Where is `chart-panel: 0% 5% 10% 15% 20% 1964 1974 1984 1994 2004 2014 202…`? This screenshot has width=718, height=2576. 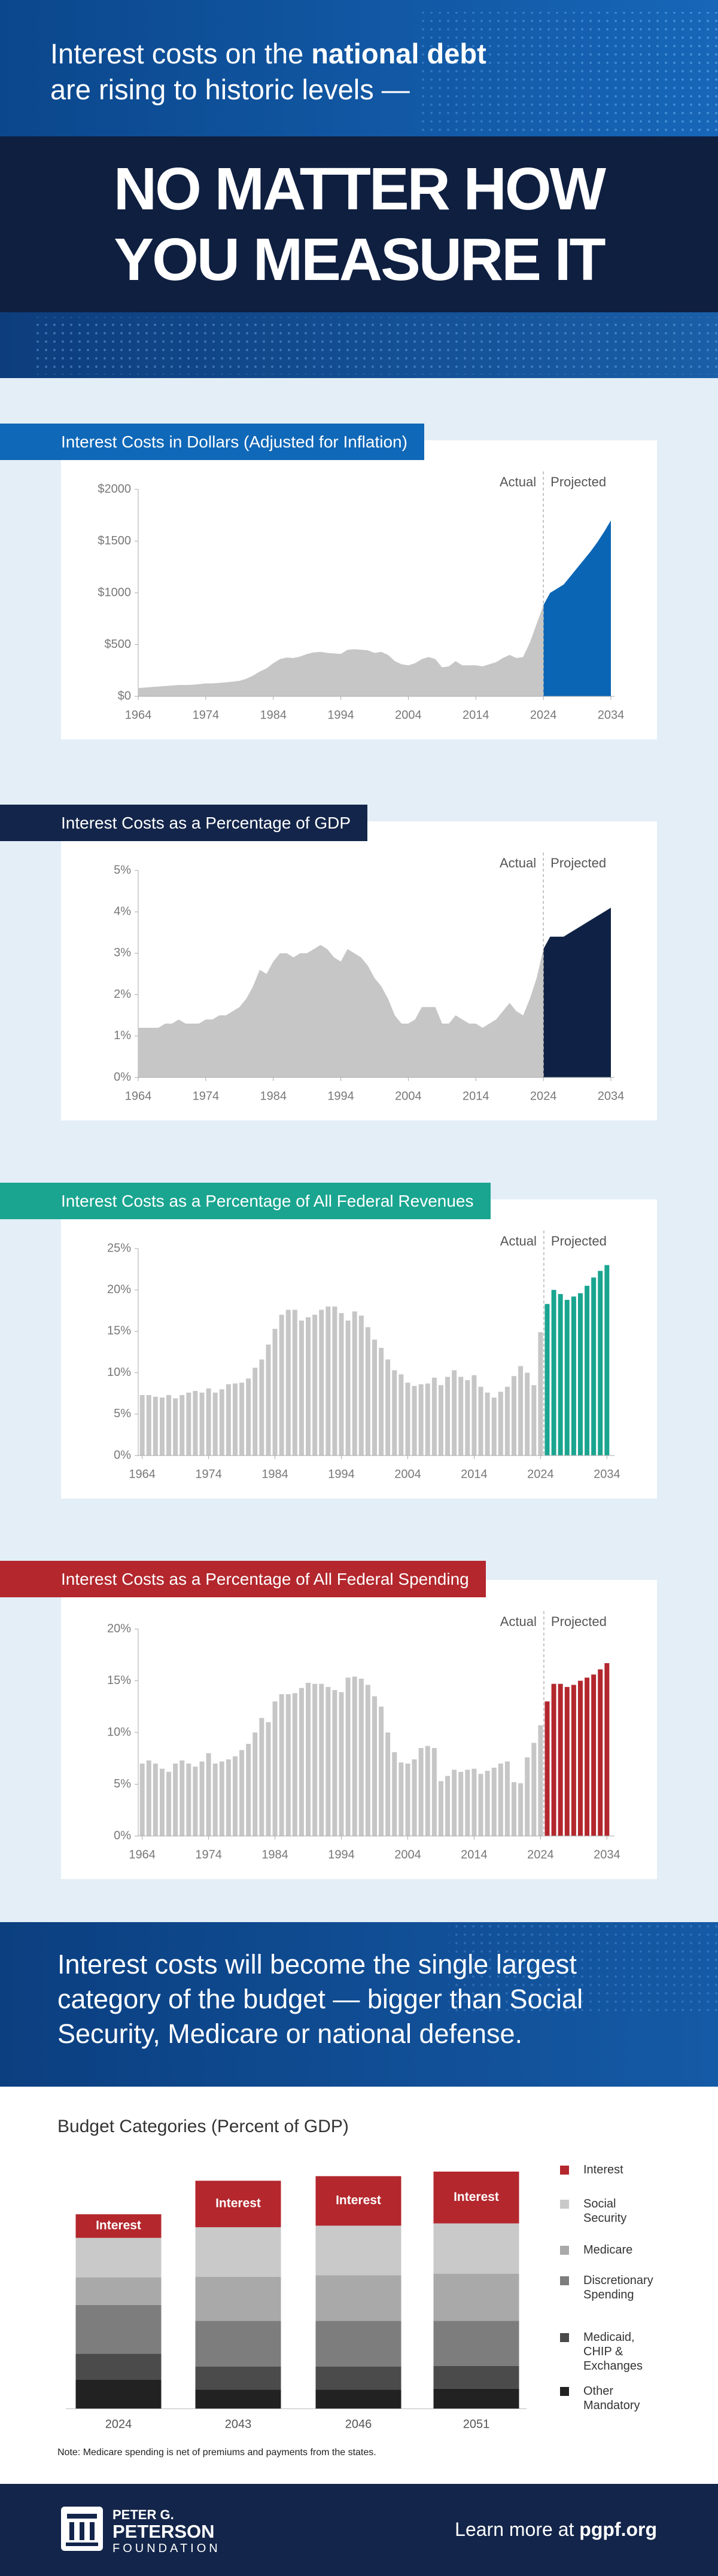
chart-panel: 0% 5% 10% 15% 20% 1964 1974 1984 1994 2004 2014 202… is located at coordinates (359, 1729).